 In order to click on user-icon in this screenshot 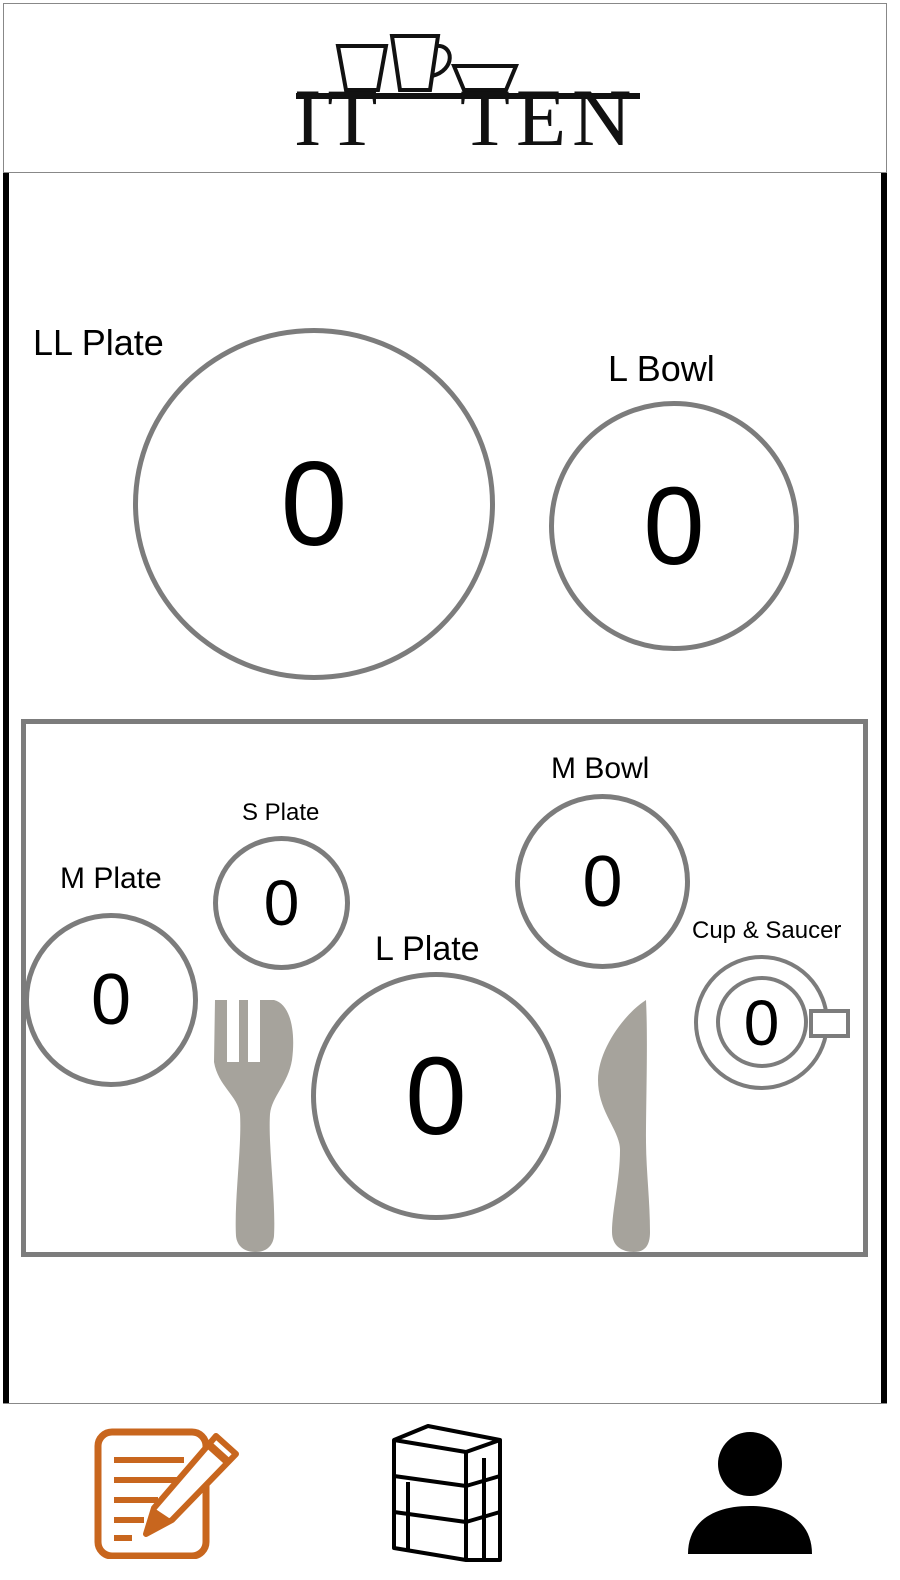, I will do `click(750, 1493)`.